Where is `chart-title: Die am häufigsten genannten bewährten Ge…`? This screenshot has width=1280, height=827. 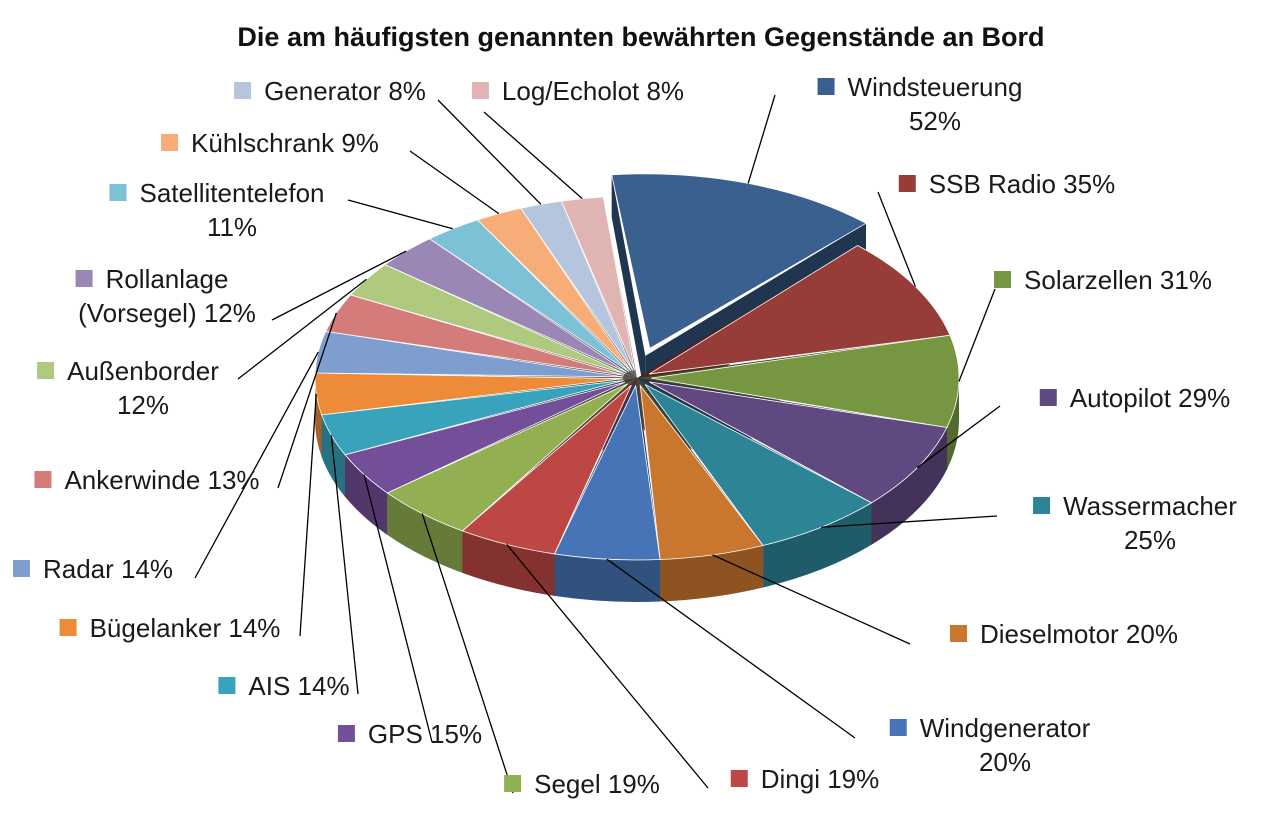 chart-title: Die am häufigsten genannten bewährten Ge… is located at coordinates (640, 37).